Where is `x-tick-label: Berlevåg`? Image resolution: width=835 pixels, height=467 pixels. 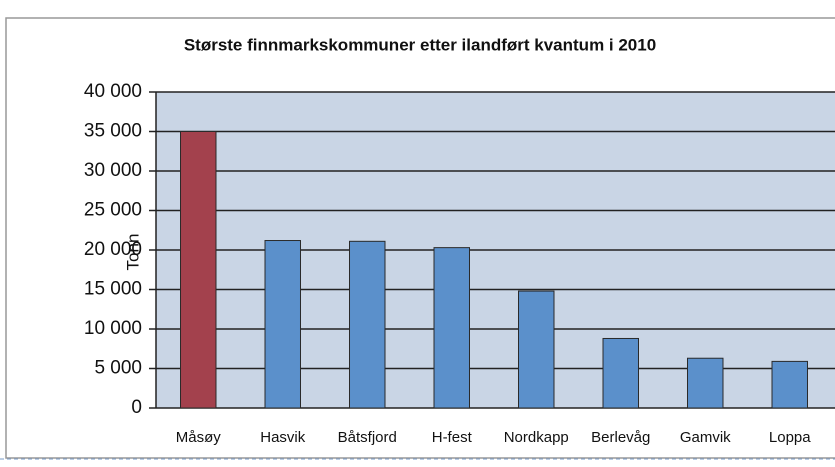 x-tick-label: Berlevåg is located at coordinates (620, 437).